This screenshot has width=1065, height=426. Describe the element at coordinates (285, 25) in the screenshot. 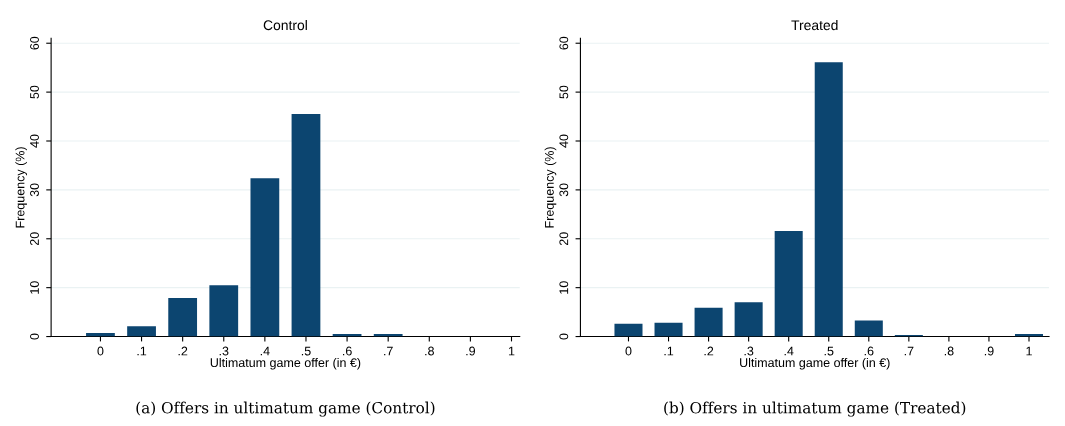

I see `chart-title: Control` at that location.